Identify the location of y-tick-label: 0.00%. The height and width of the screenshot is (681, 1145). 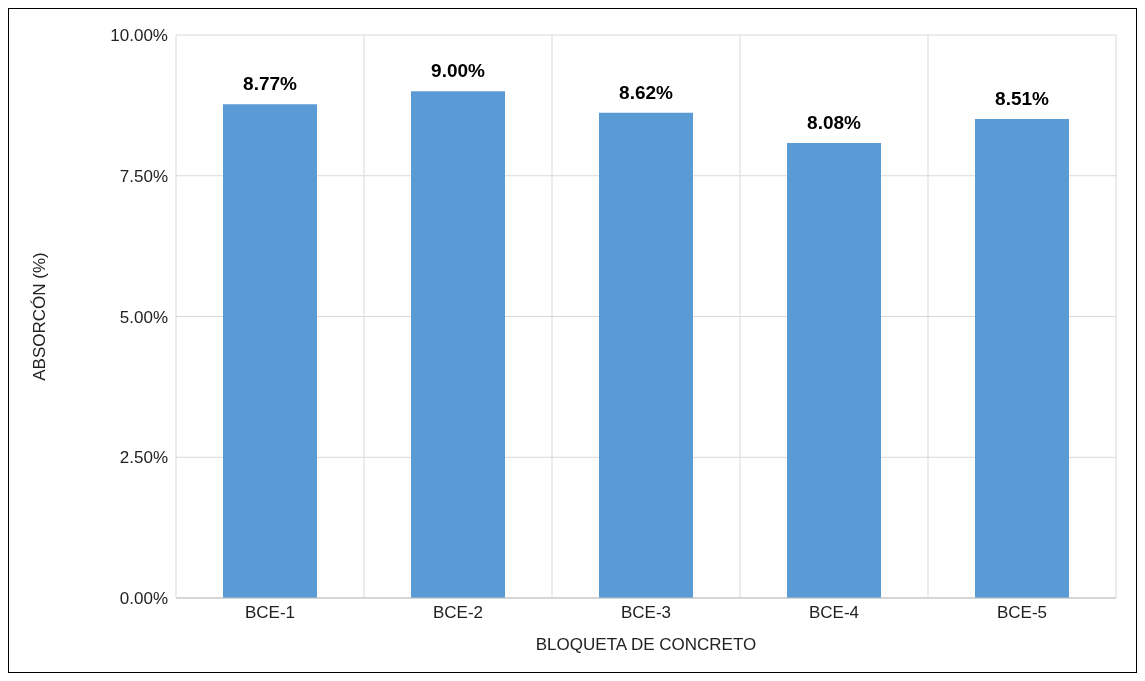
(143, 599).